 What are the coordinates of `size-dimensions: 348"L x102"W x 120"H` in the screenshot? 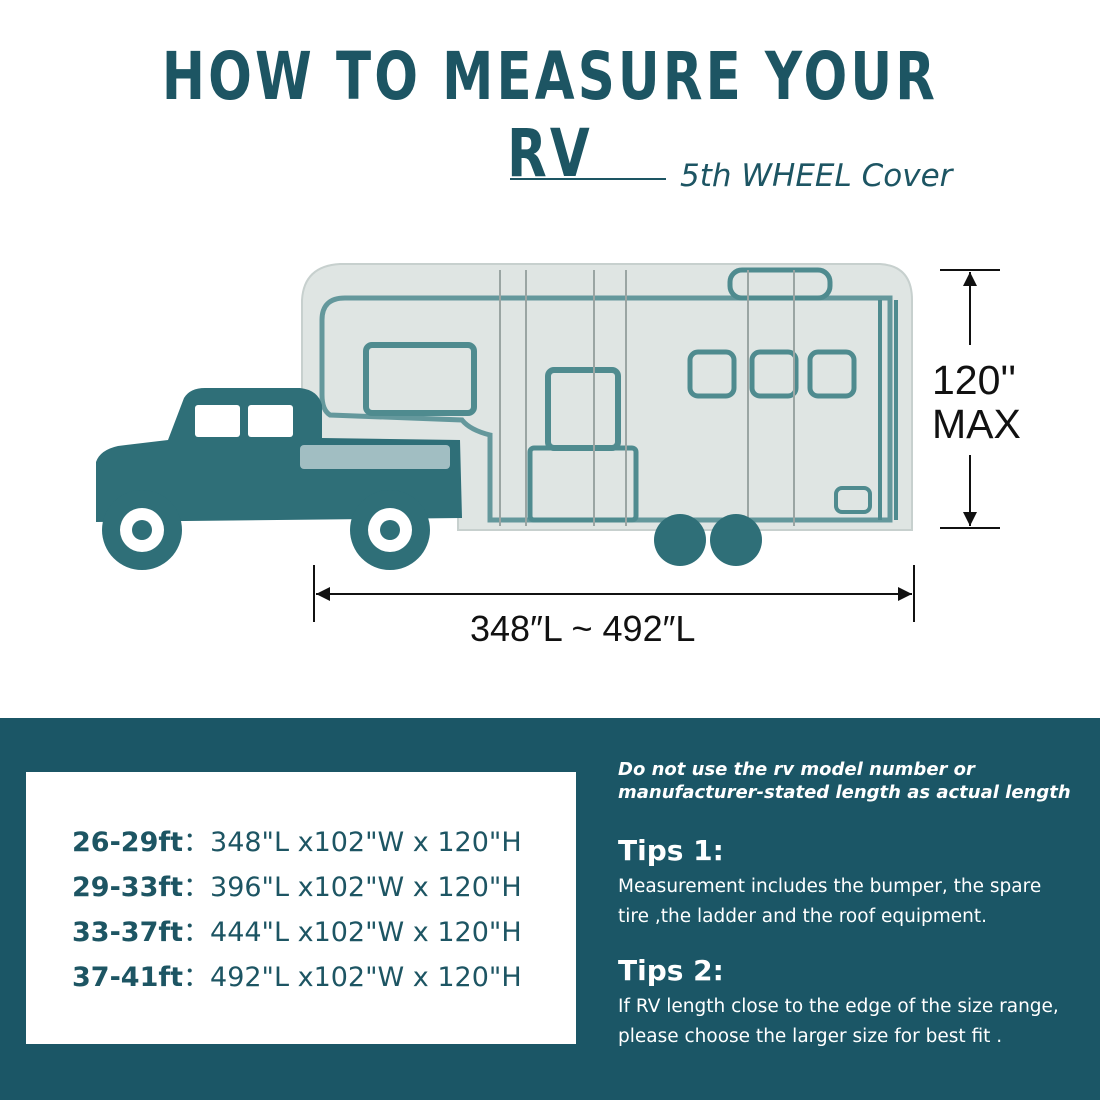 It's located at (366, 842).